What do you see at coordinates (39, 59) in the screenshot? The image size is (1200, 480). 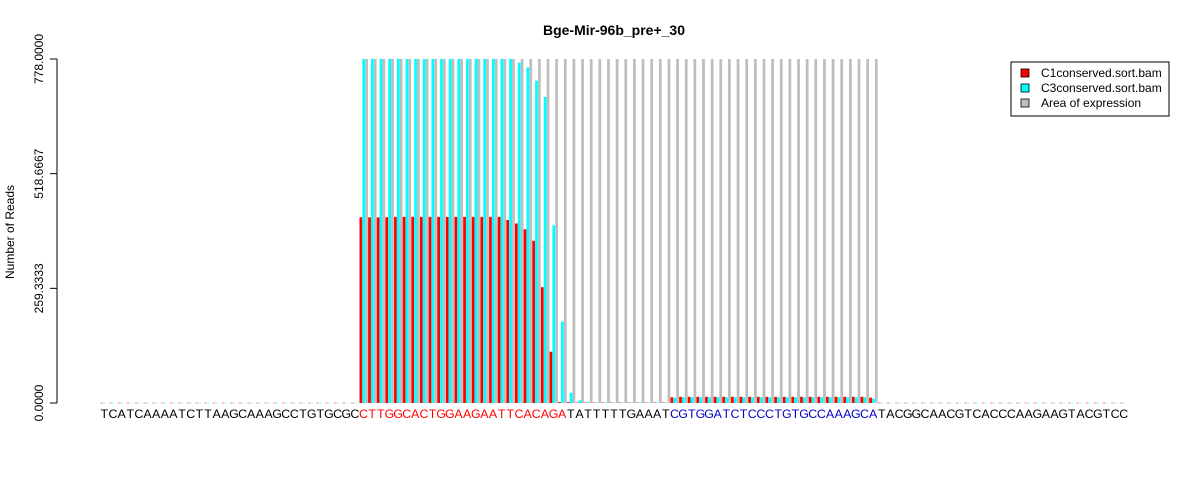 I see `y-tick-label: 778.0000` at bounding box center [39, 59].